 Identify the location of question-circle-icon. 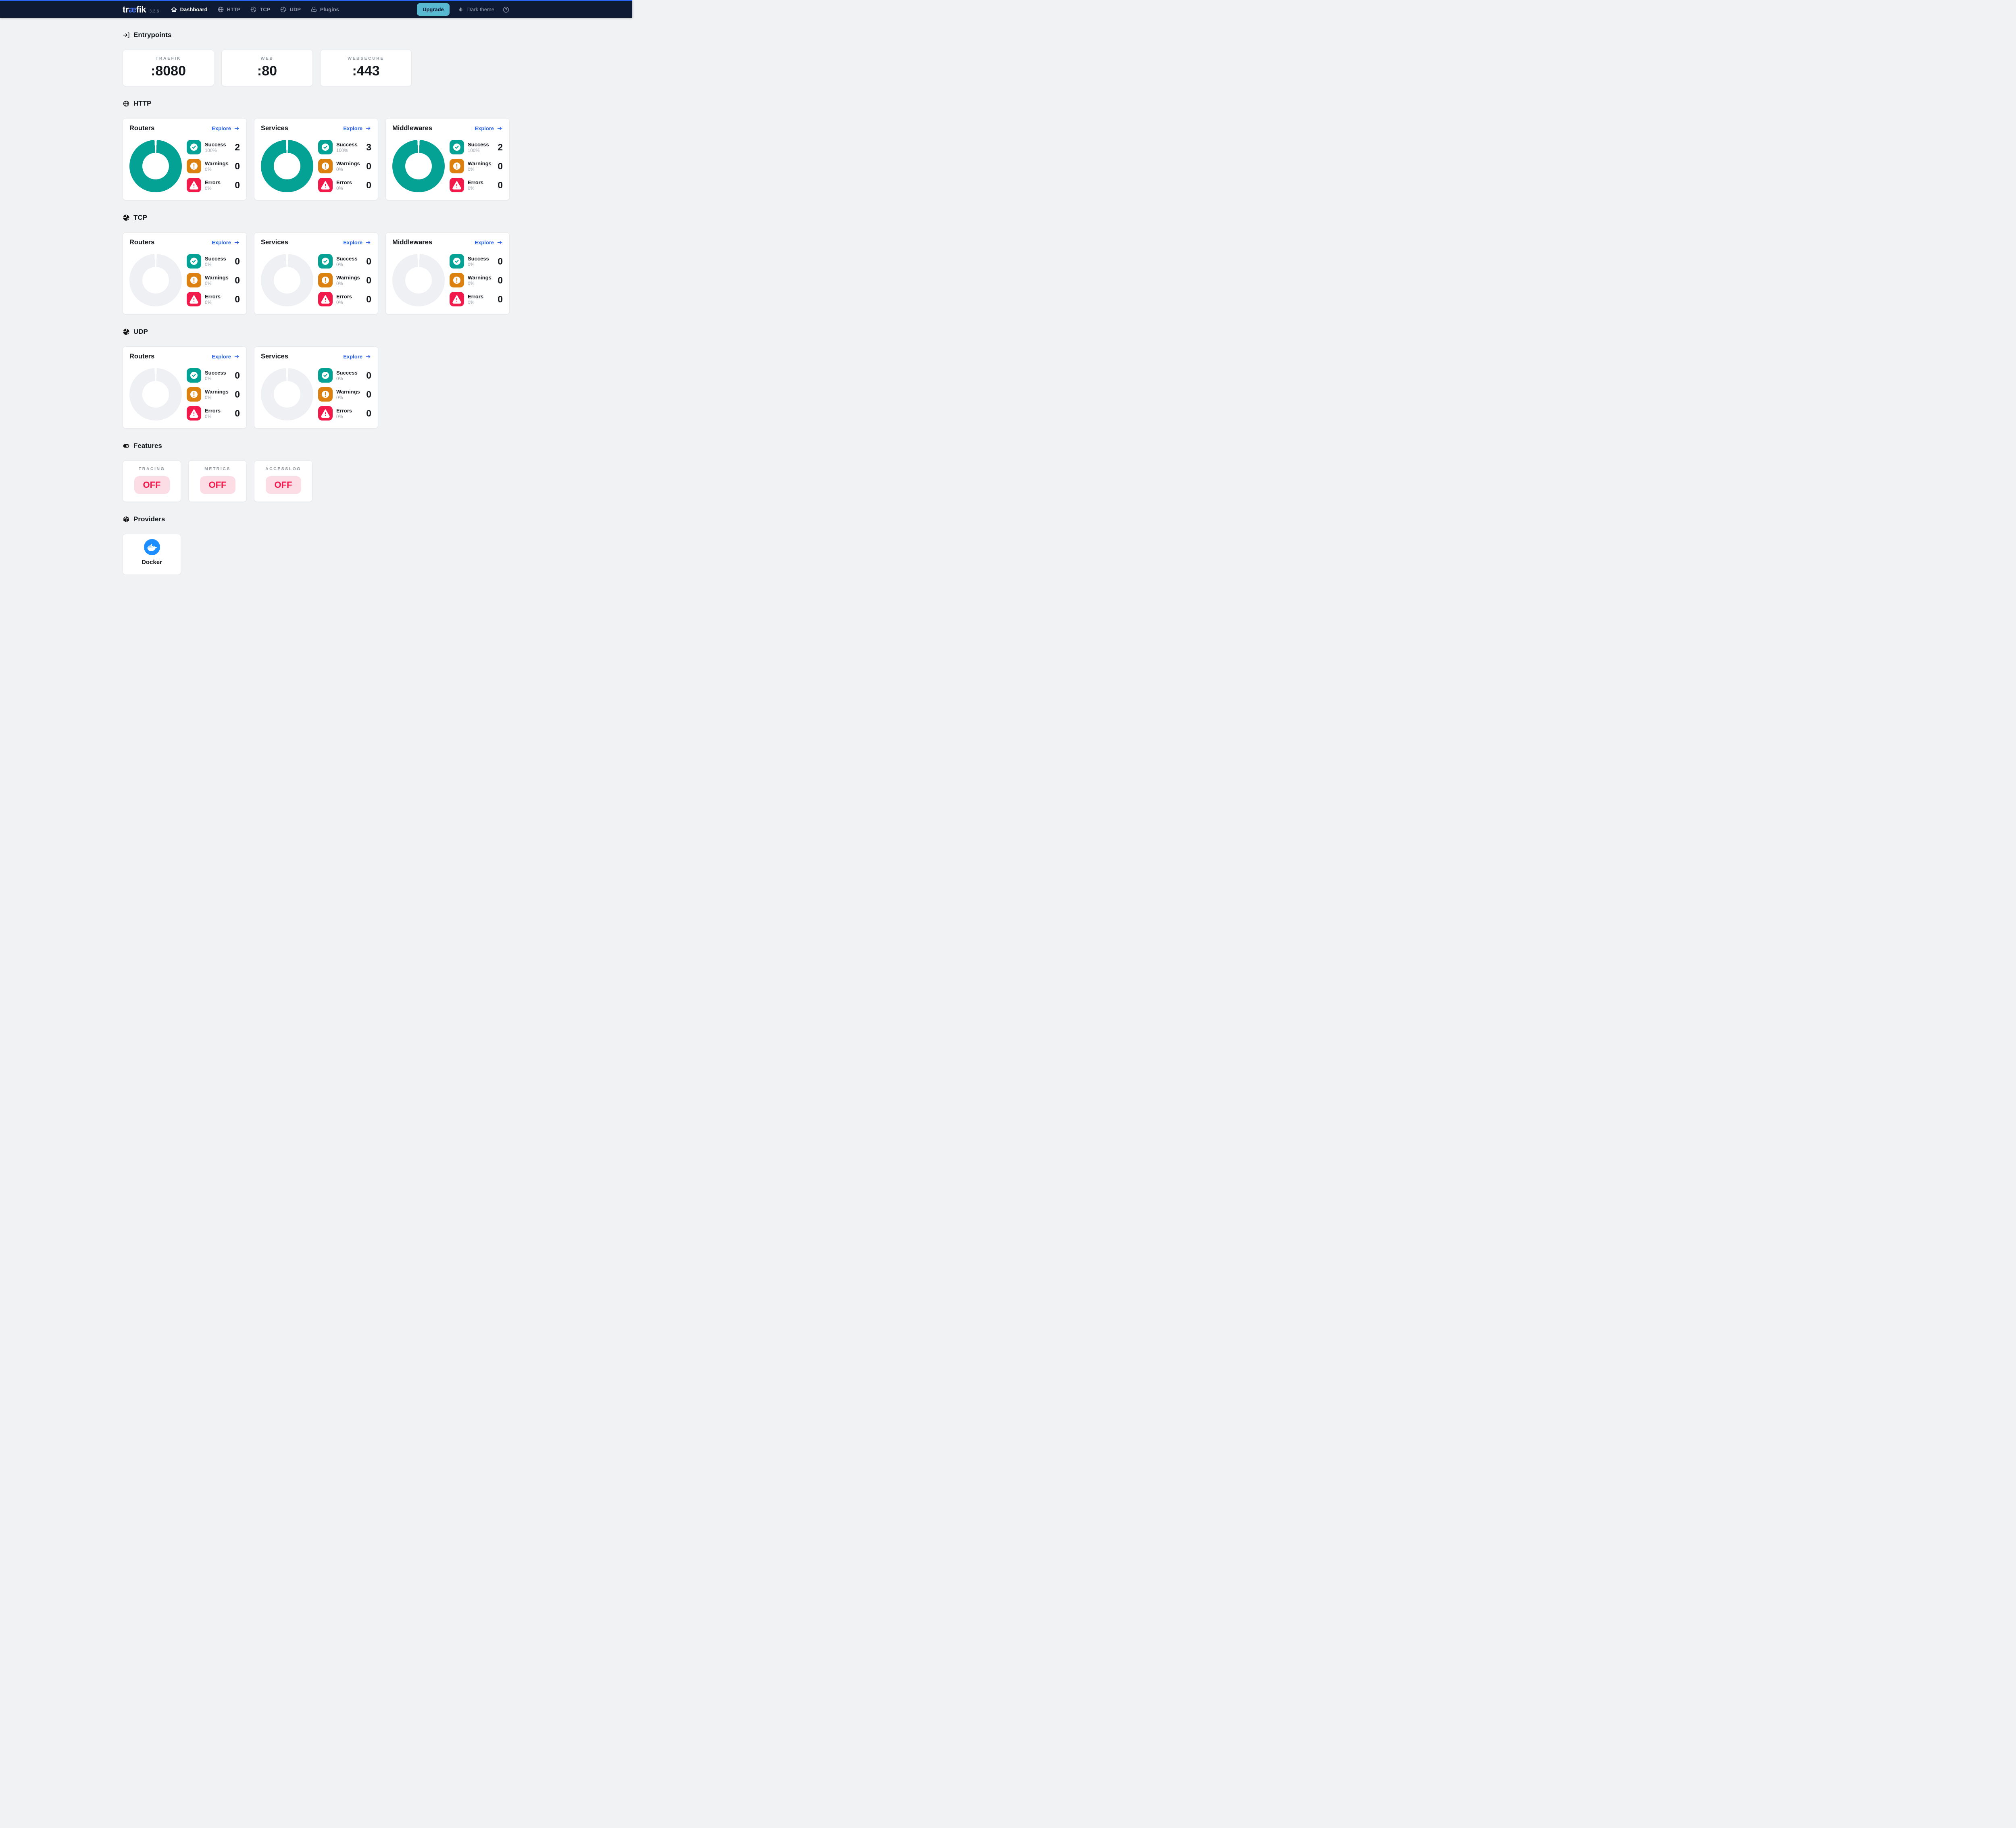
(506, 9).